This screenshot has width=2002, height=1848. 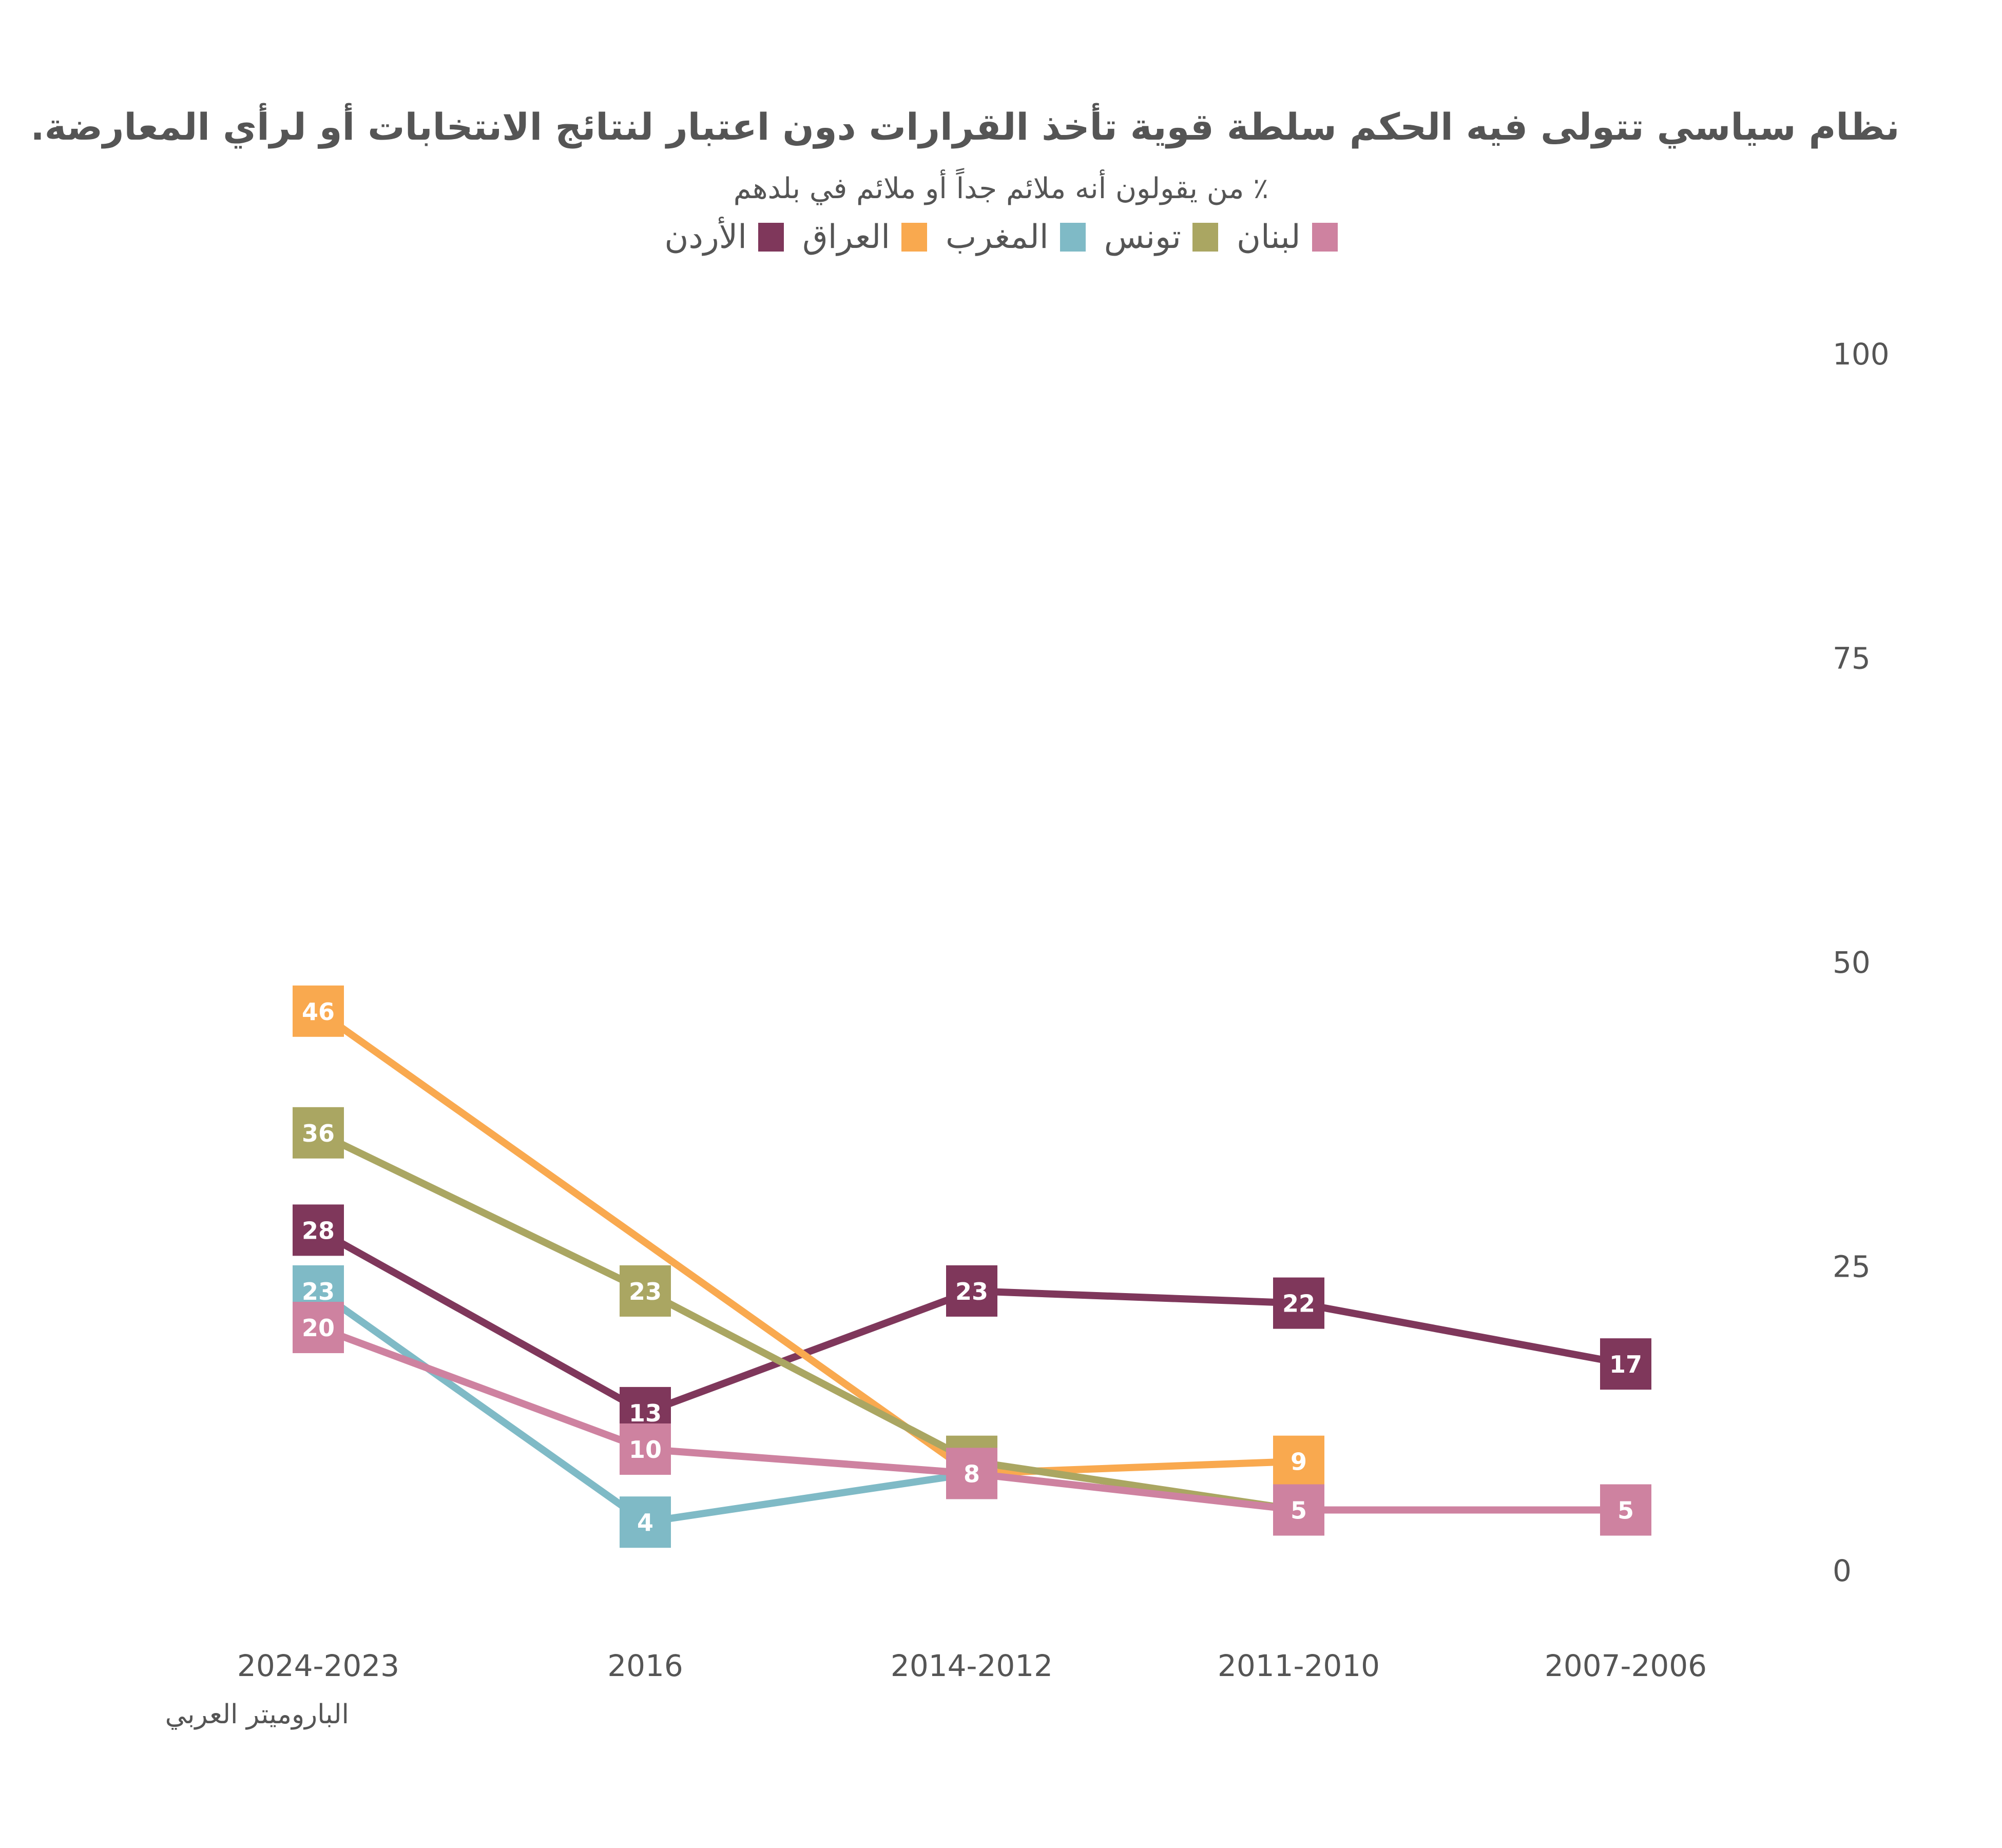 I want to click on y-tick-label: 50, so click(x=1852, y=962).